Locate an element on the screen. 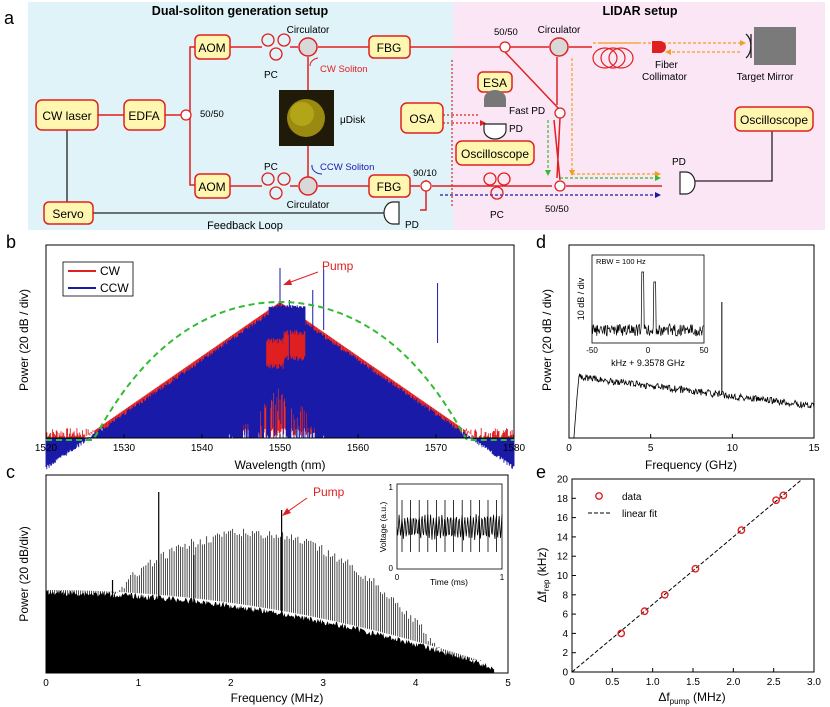 The height and width of the screenshot is (707, 830). legend-label-cw: CW is located at coordinates (110, 271).